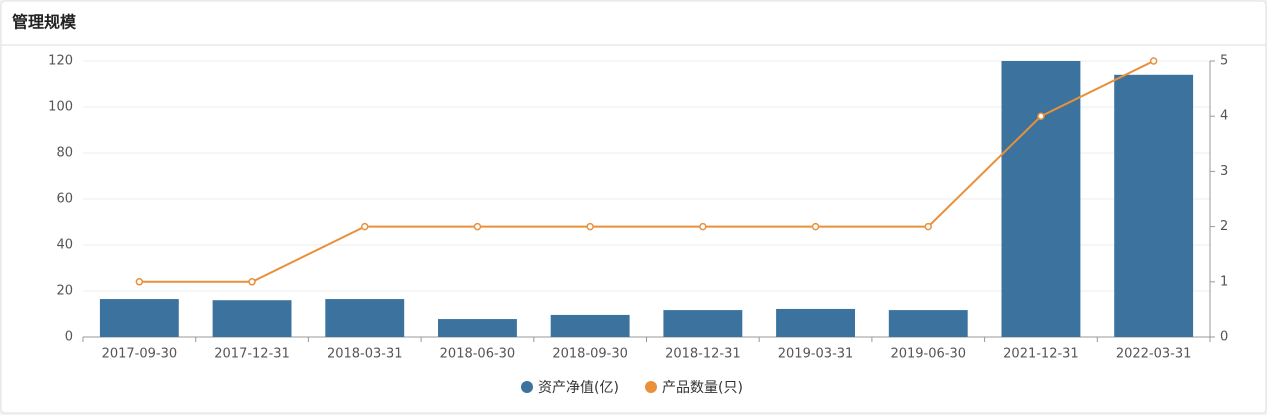 The height and width of the screenshot is (415, 1267). Describe the element at coordinates (1154, 354) in the screenshot. I see `x-tick-label: 2022-03-31` at that location.